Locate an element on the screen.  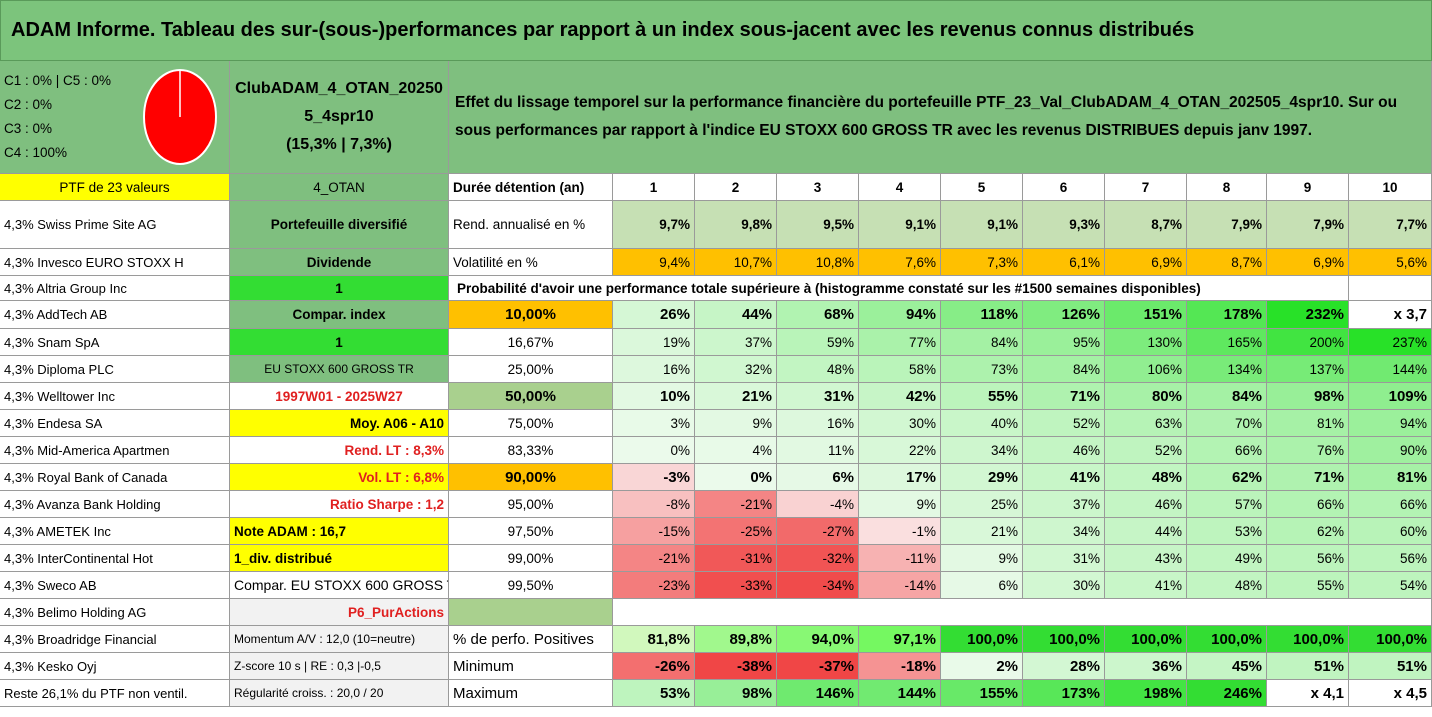
pos-value: 100,0% is located at coordinates (1227, 639).